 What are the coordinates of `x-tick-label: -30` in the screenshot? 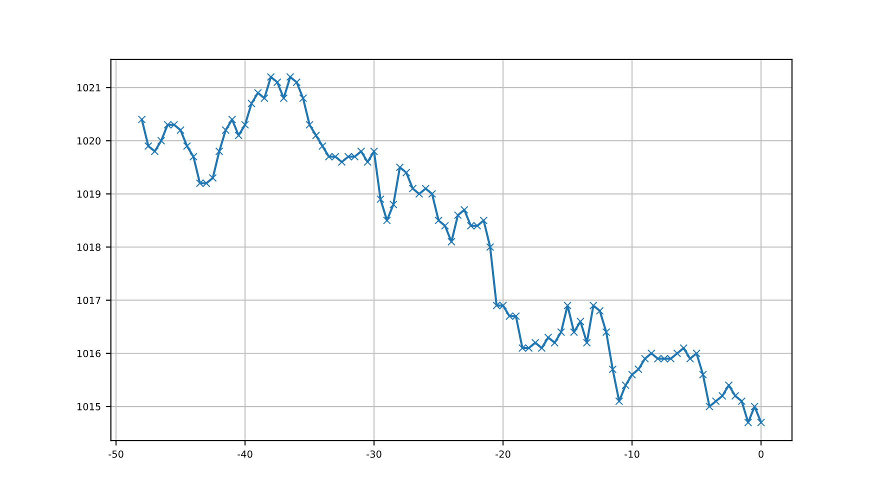 It's located at (374, 454).